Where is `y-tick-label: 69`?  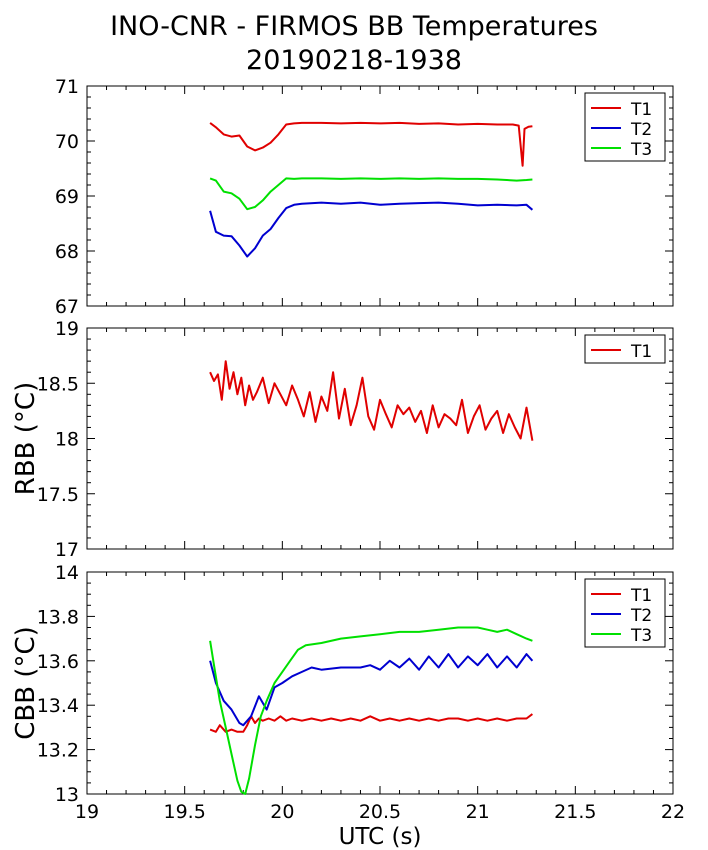
y-tick-label: 69 is located at coordinates (67, 197).